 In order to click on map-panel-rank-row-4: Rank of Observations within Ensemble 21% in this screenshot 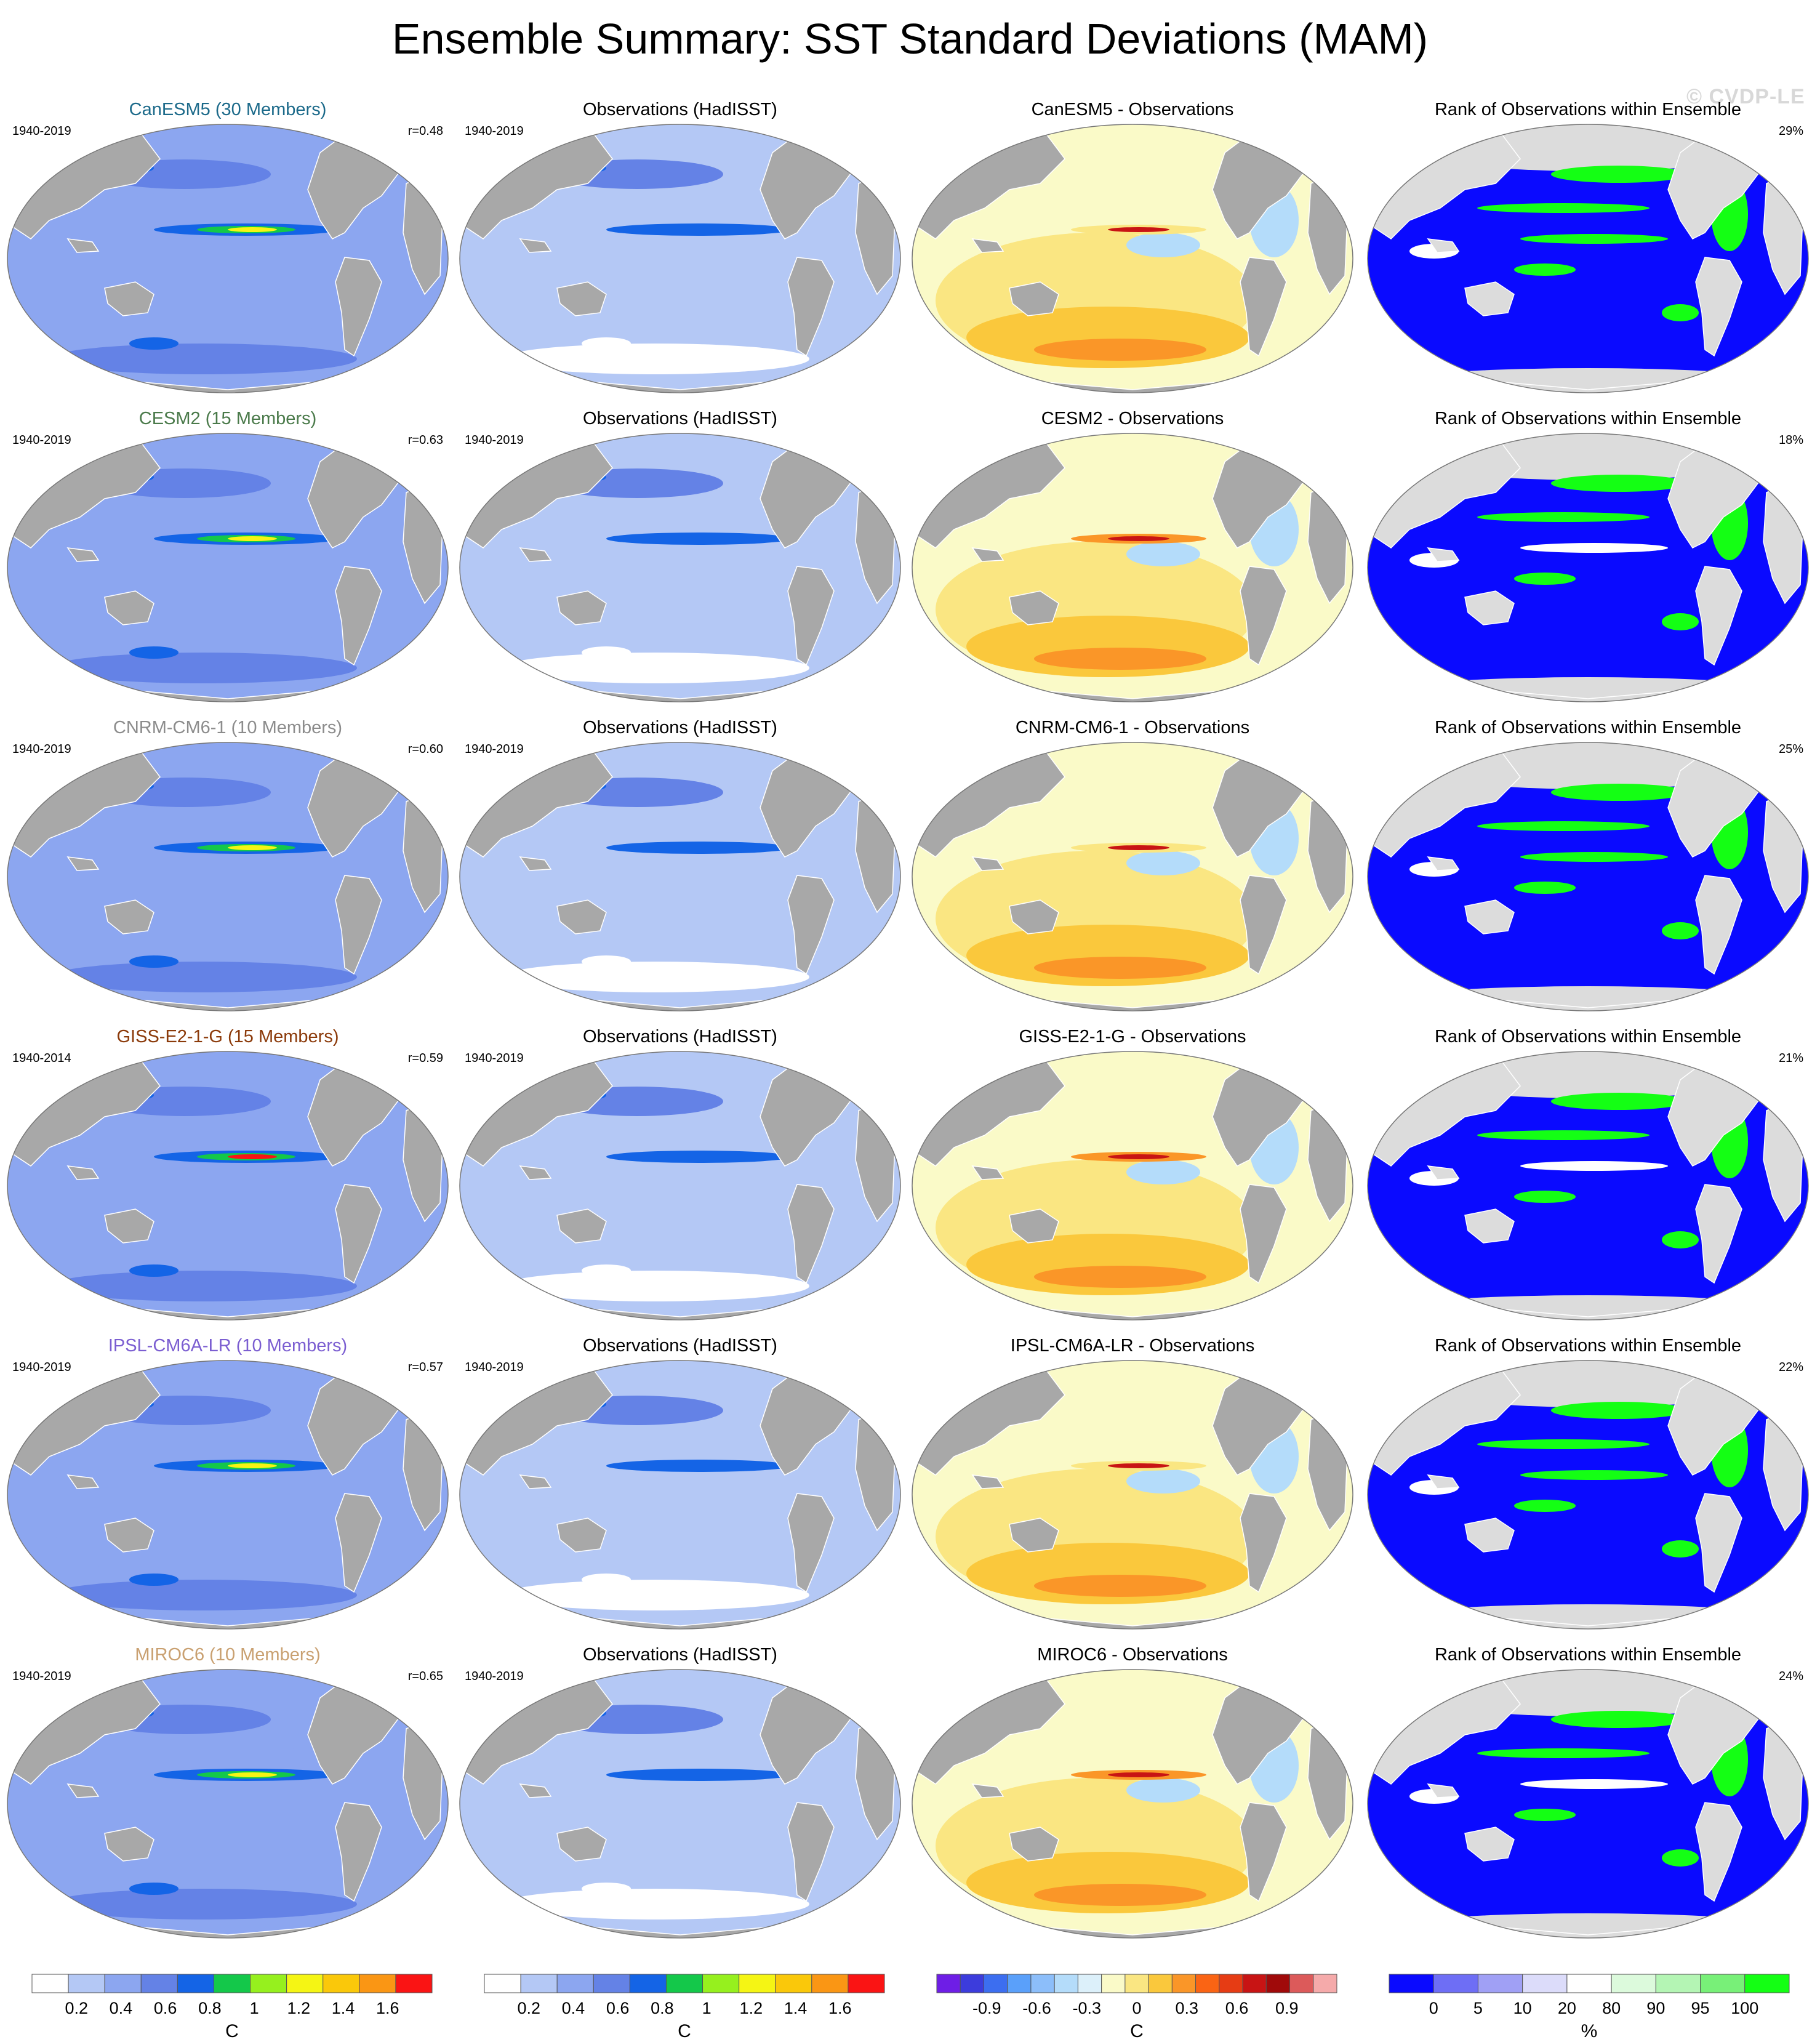, I will do `click(1588, 1179)`.